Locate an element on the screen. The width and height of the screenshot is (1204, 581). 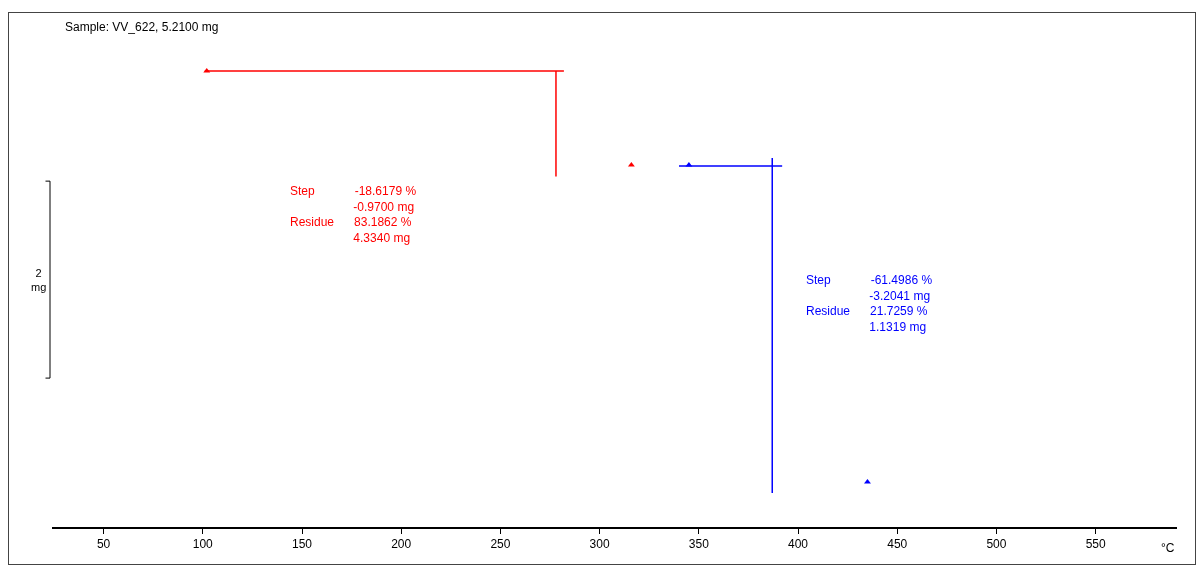
x-tick-label: 300 is located at coordinates (599, 543).